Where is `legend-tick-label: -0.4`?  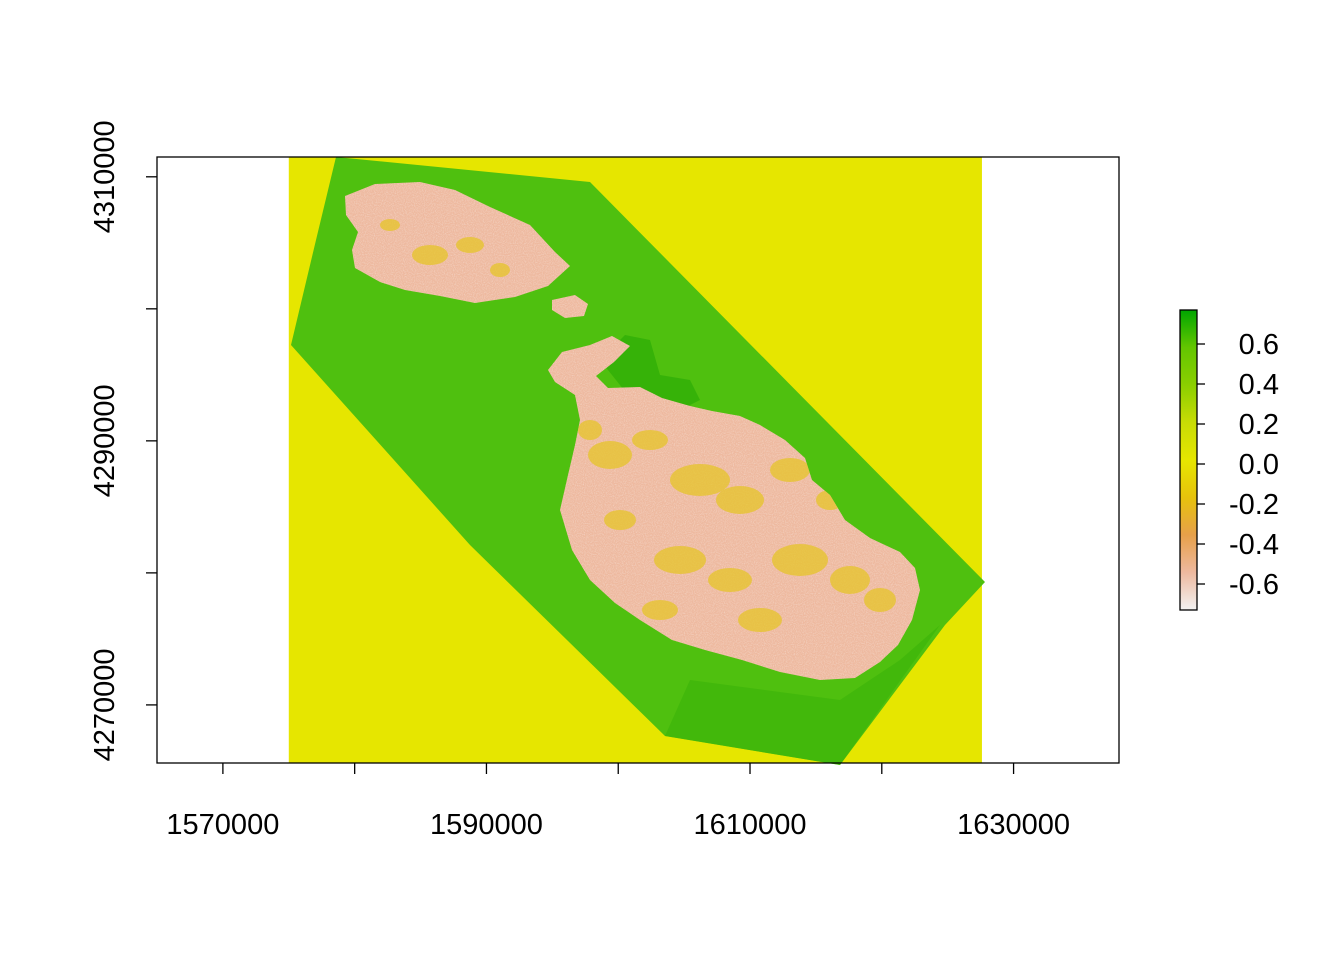 legend-tick-label: -0.4 is located at coordinates (1254, 545).